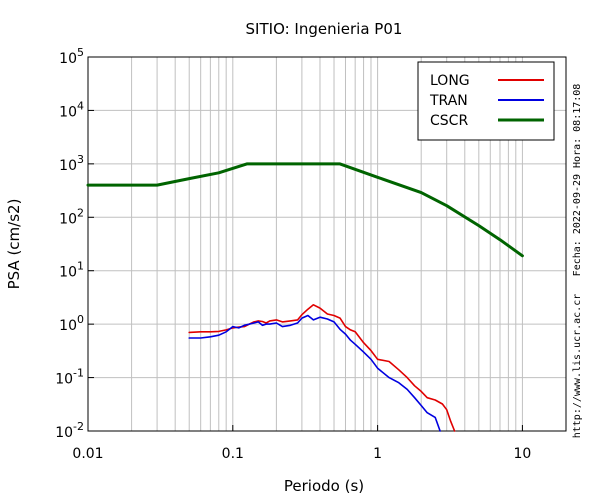  What do you see at coordinates (69, 430) in the screenshot?
I see `y-tick-label: 10⁻²` at bounding box center [69, 430].